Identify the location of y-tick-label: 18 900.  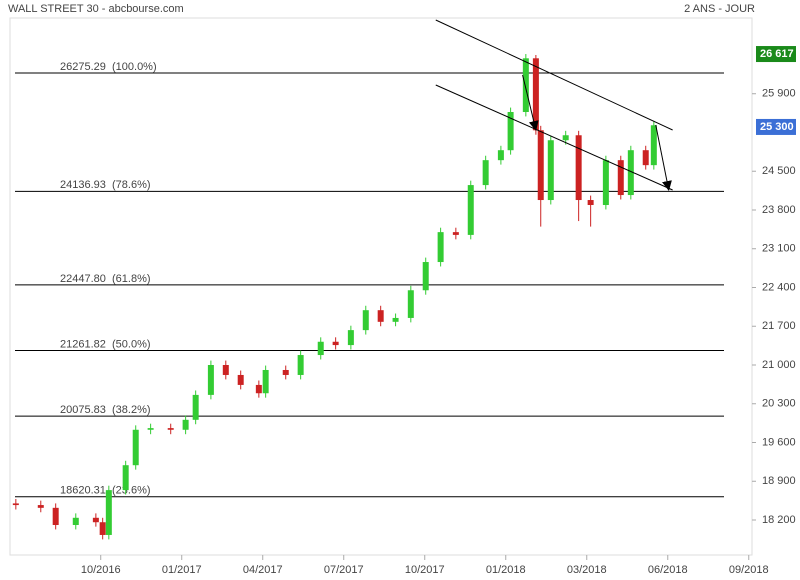
(779, 481).